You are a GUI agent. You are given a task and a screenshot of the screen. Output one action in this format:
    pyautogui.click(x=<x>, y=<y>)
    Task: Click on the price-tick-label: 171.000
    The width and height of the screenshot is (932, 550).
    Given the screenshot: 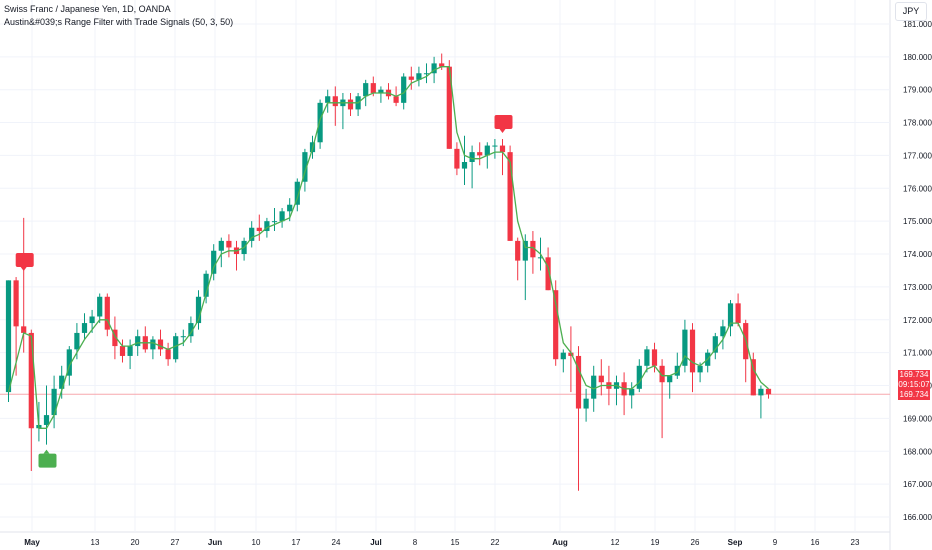 What is the action you would take?
    pyautogui.click(x=917, y=353)
    